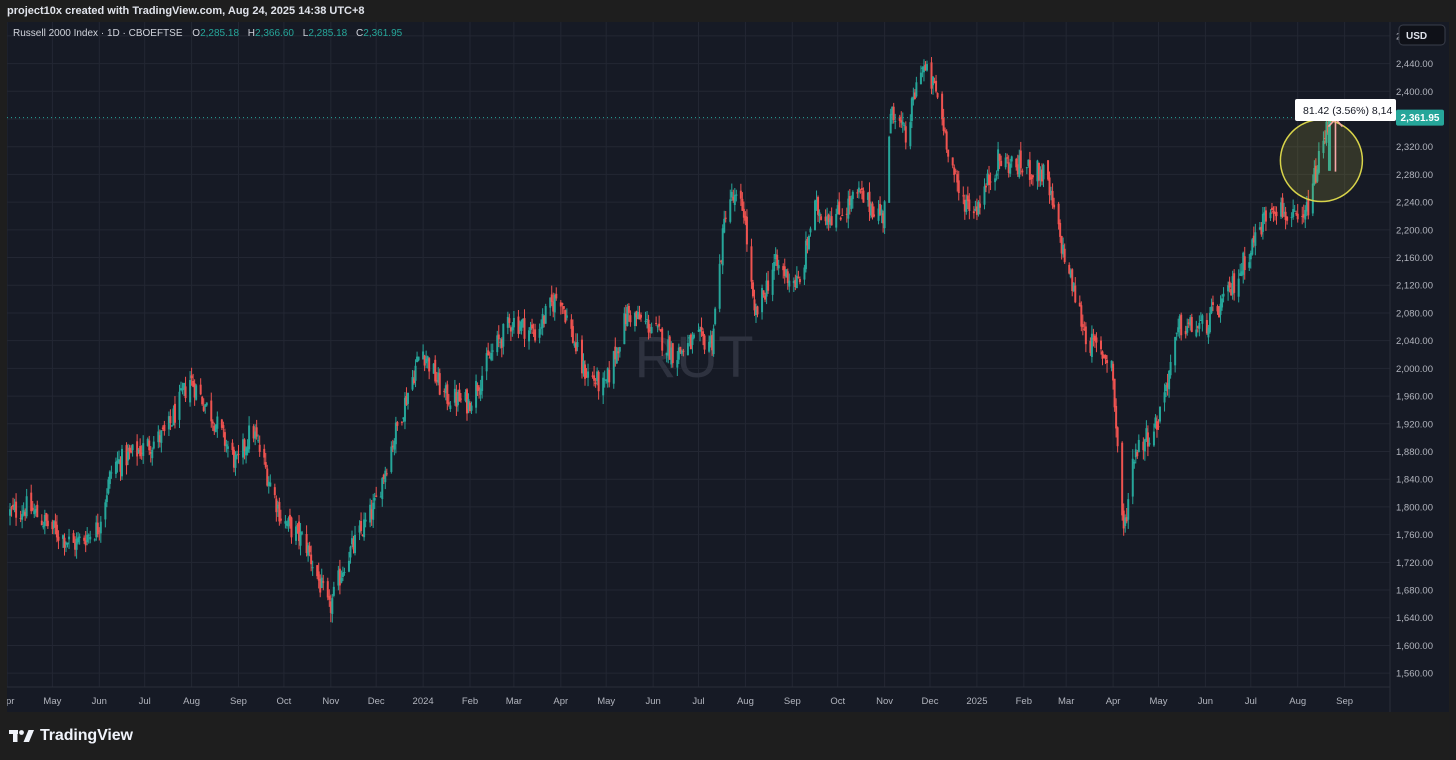  I want to click on y-tick-label: 2,080.00, so click(1414, 313).